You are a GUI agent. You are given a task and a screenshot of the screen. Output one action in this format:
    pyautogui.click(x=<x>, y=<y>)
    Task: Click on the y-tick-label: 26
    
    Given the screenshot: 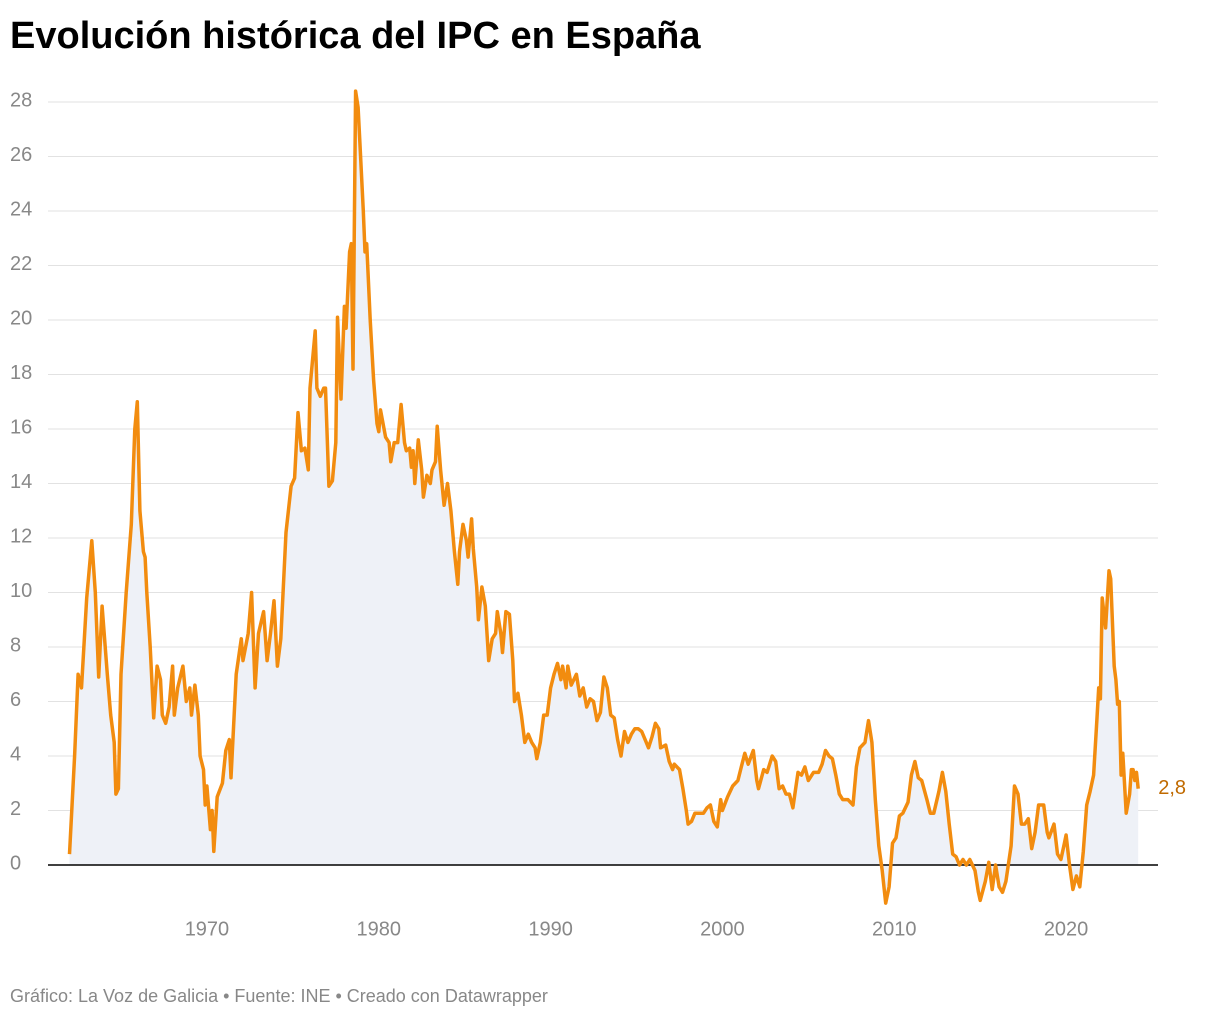 What is the action you would take?
    pyautogui.click(x=21, y=155)
    